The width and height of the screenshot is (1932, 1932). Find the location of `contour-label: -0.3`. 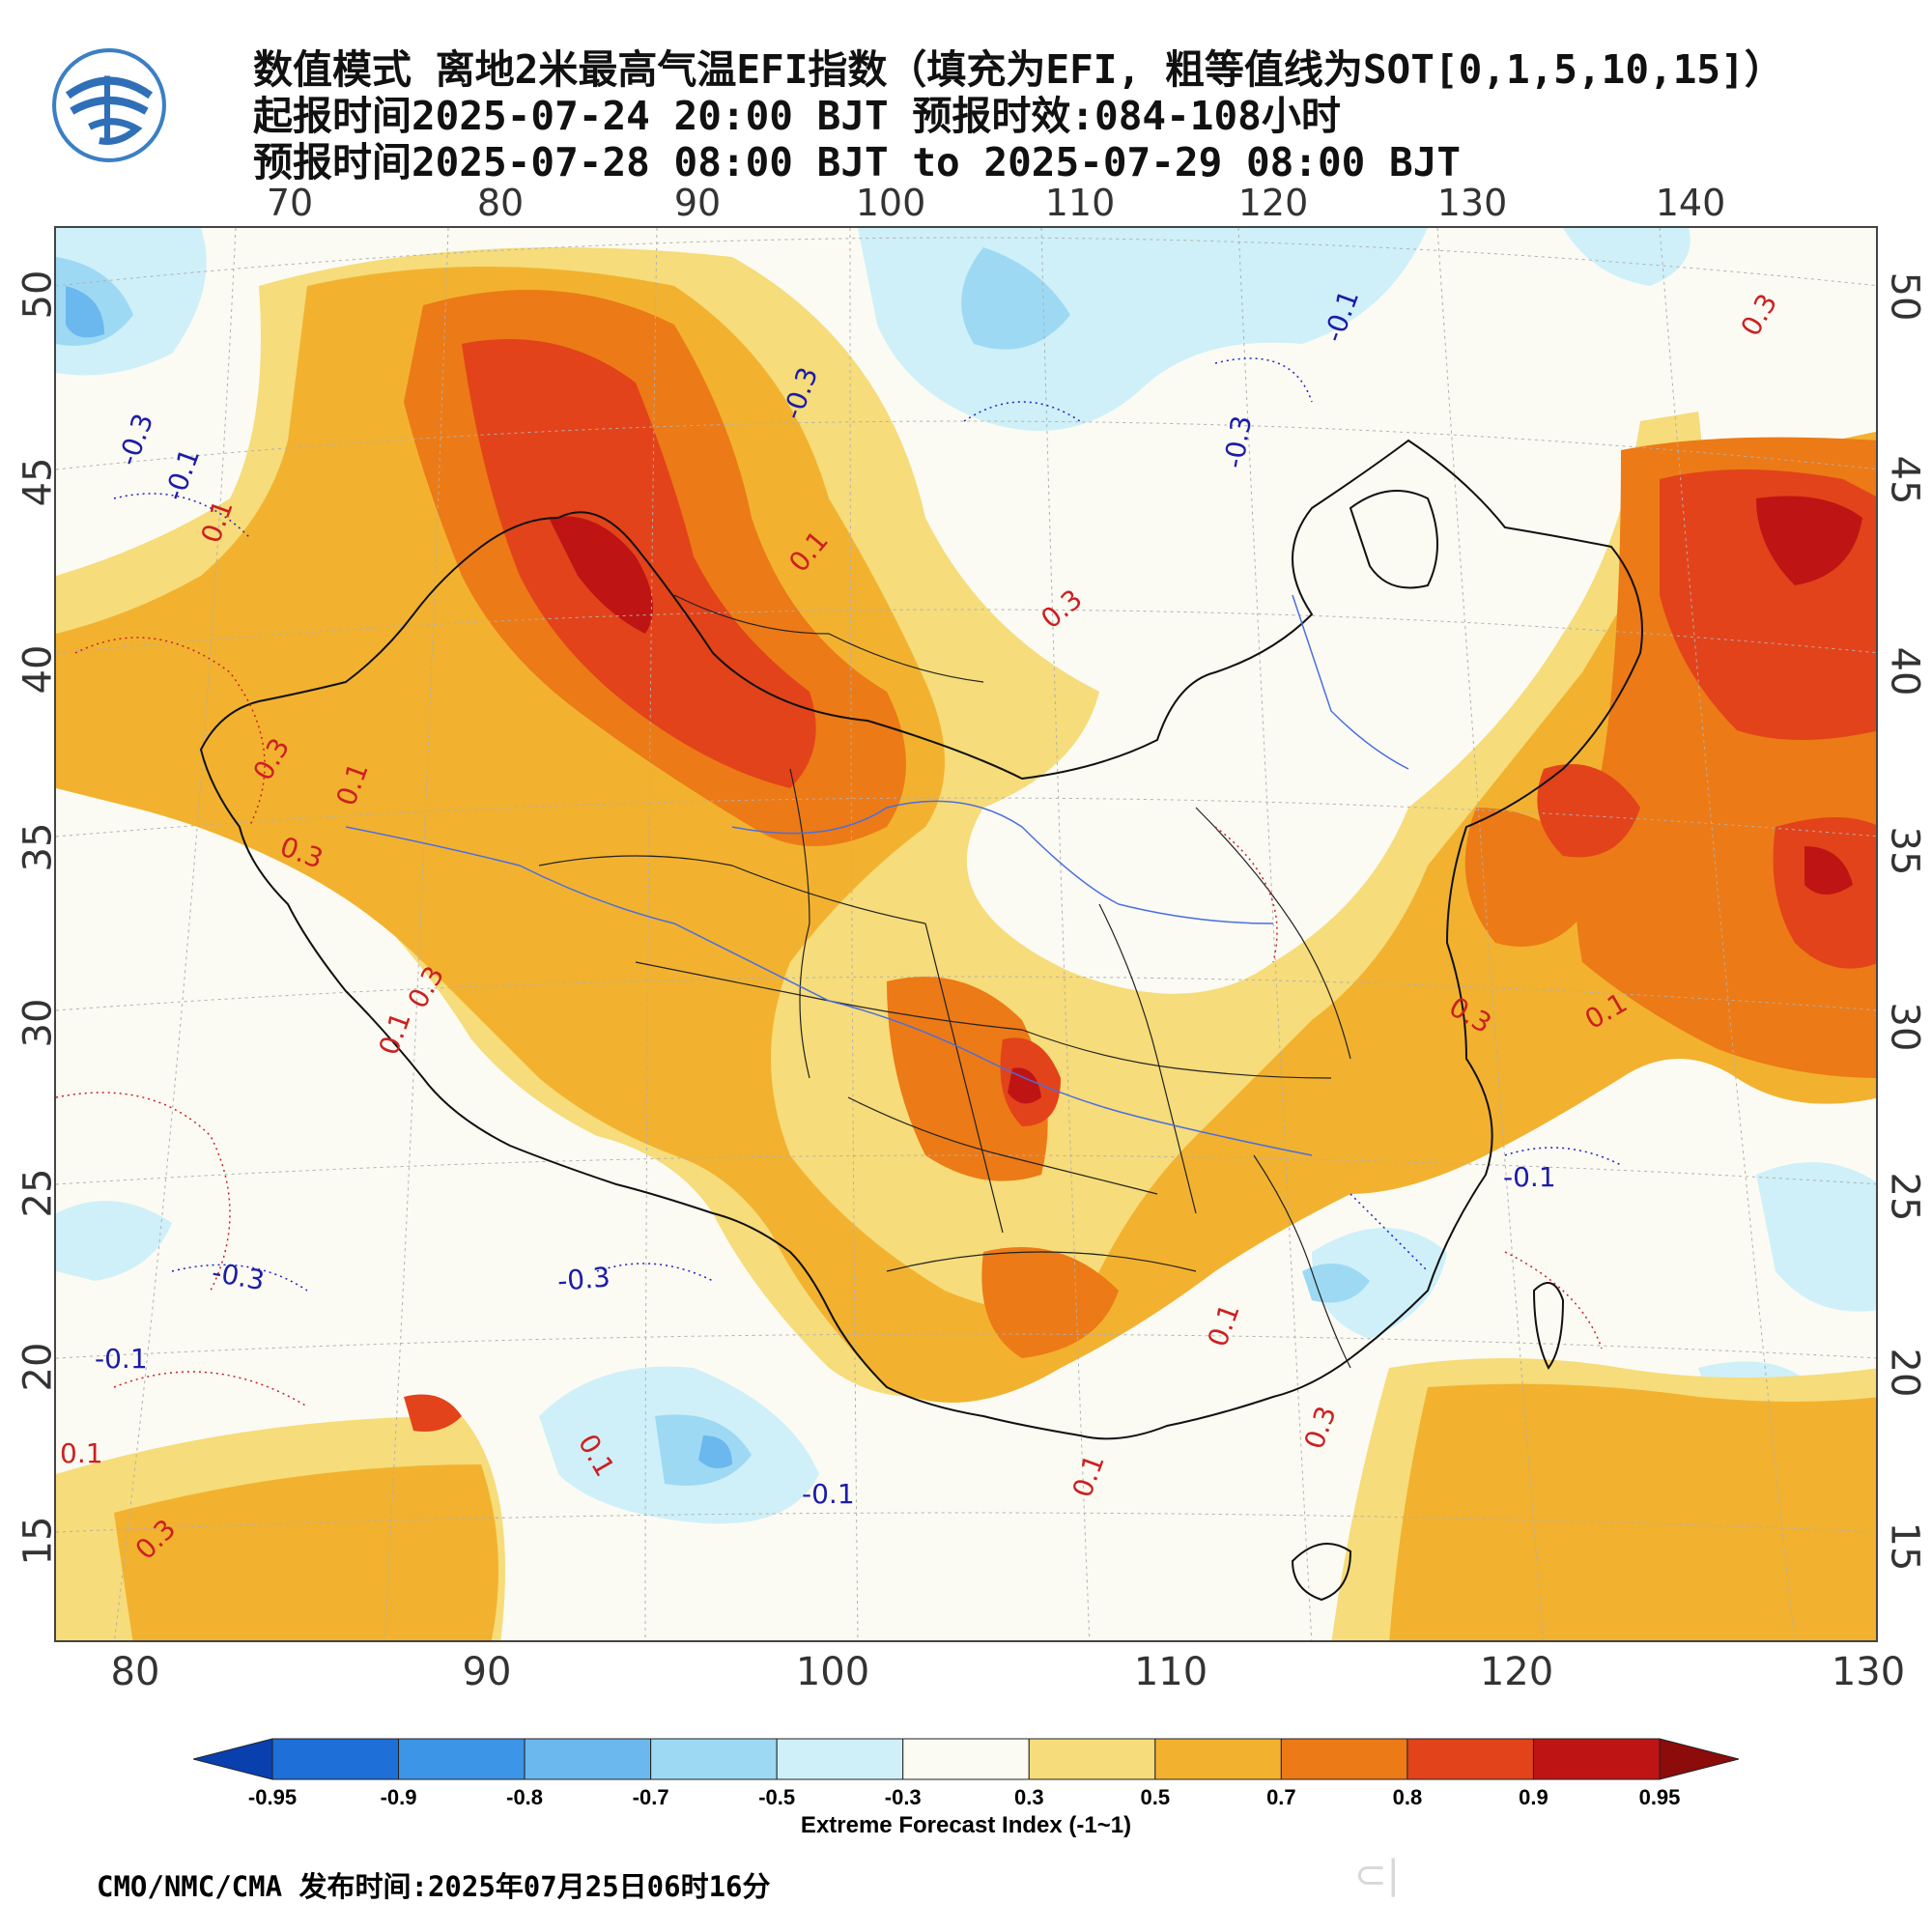

contour-label: -0.3 is located at coordinates (583, 1279).